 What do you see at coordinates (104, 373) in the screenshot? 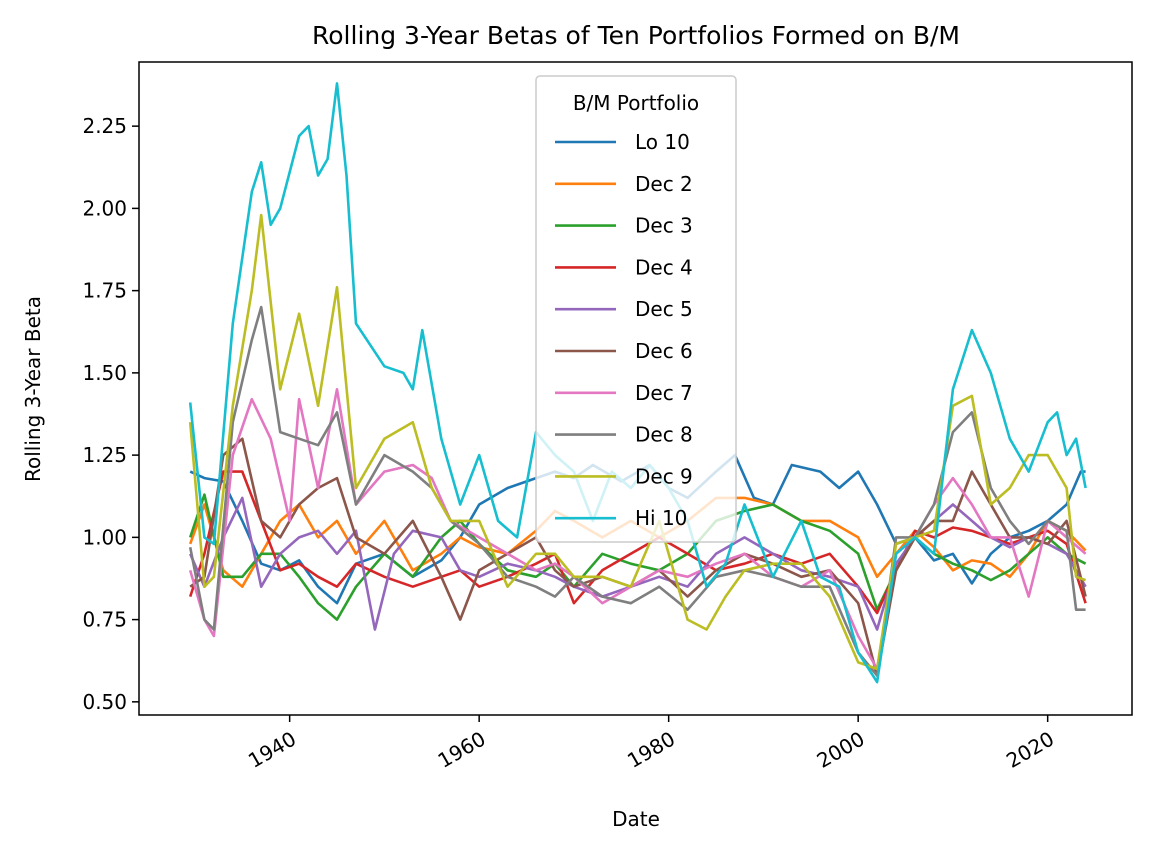
I see `y-tick-label-4: 1.50` at bounding box center [104, 373].